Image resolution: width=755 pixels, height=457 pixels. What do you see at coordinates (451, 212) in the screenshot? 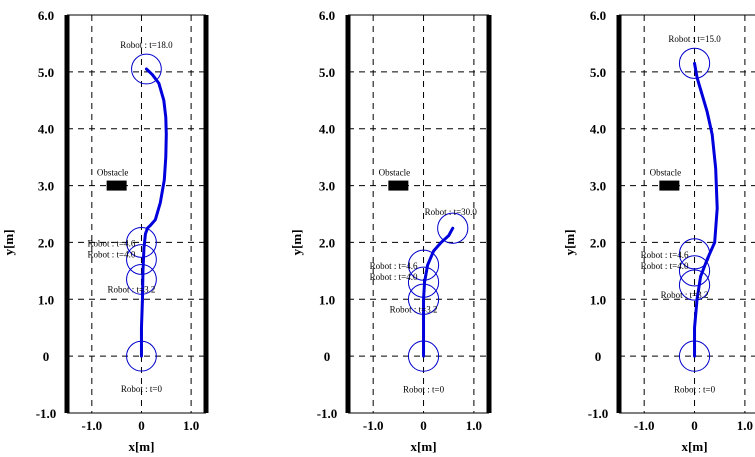
I see `robot-label: Robot : t=30.0` at bounding box center [451, 212].